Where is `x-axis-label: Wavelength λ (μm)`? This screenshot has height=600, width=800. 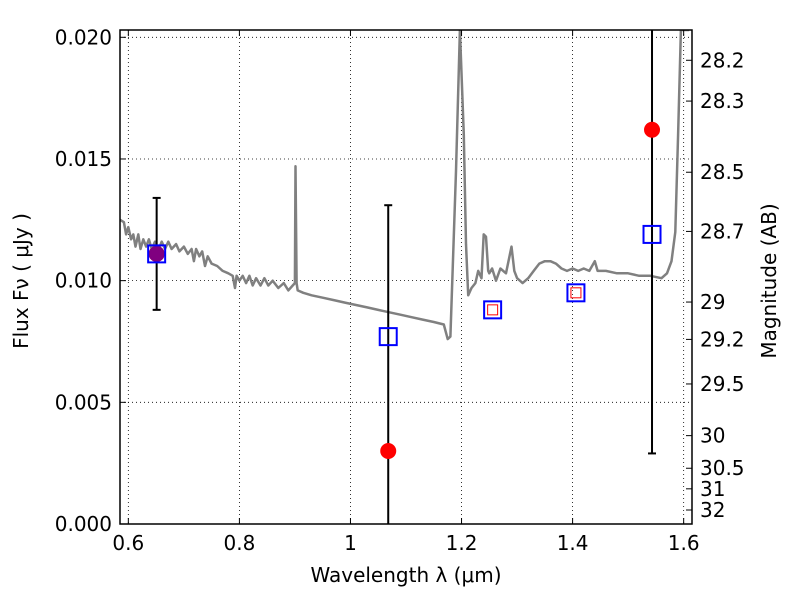 x-axis-label: Wavelength λ (μm) is located at coordinates (405, 575).